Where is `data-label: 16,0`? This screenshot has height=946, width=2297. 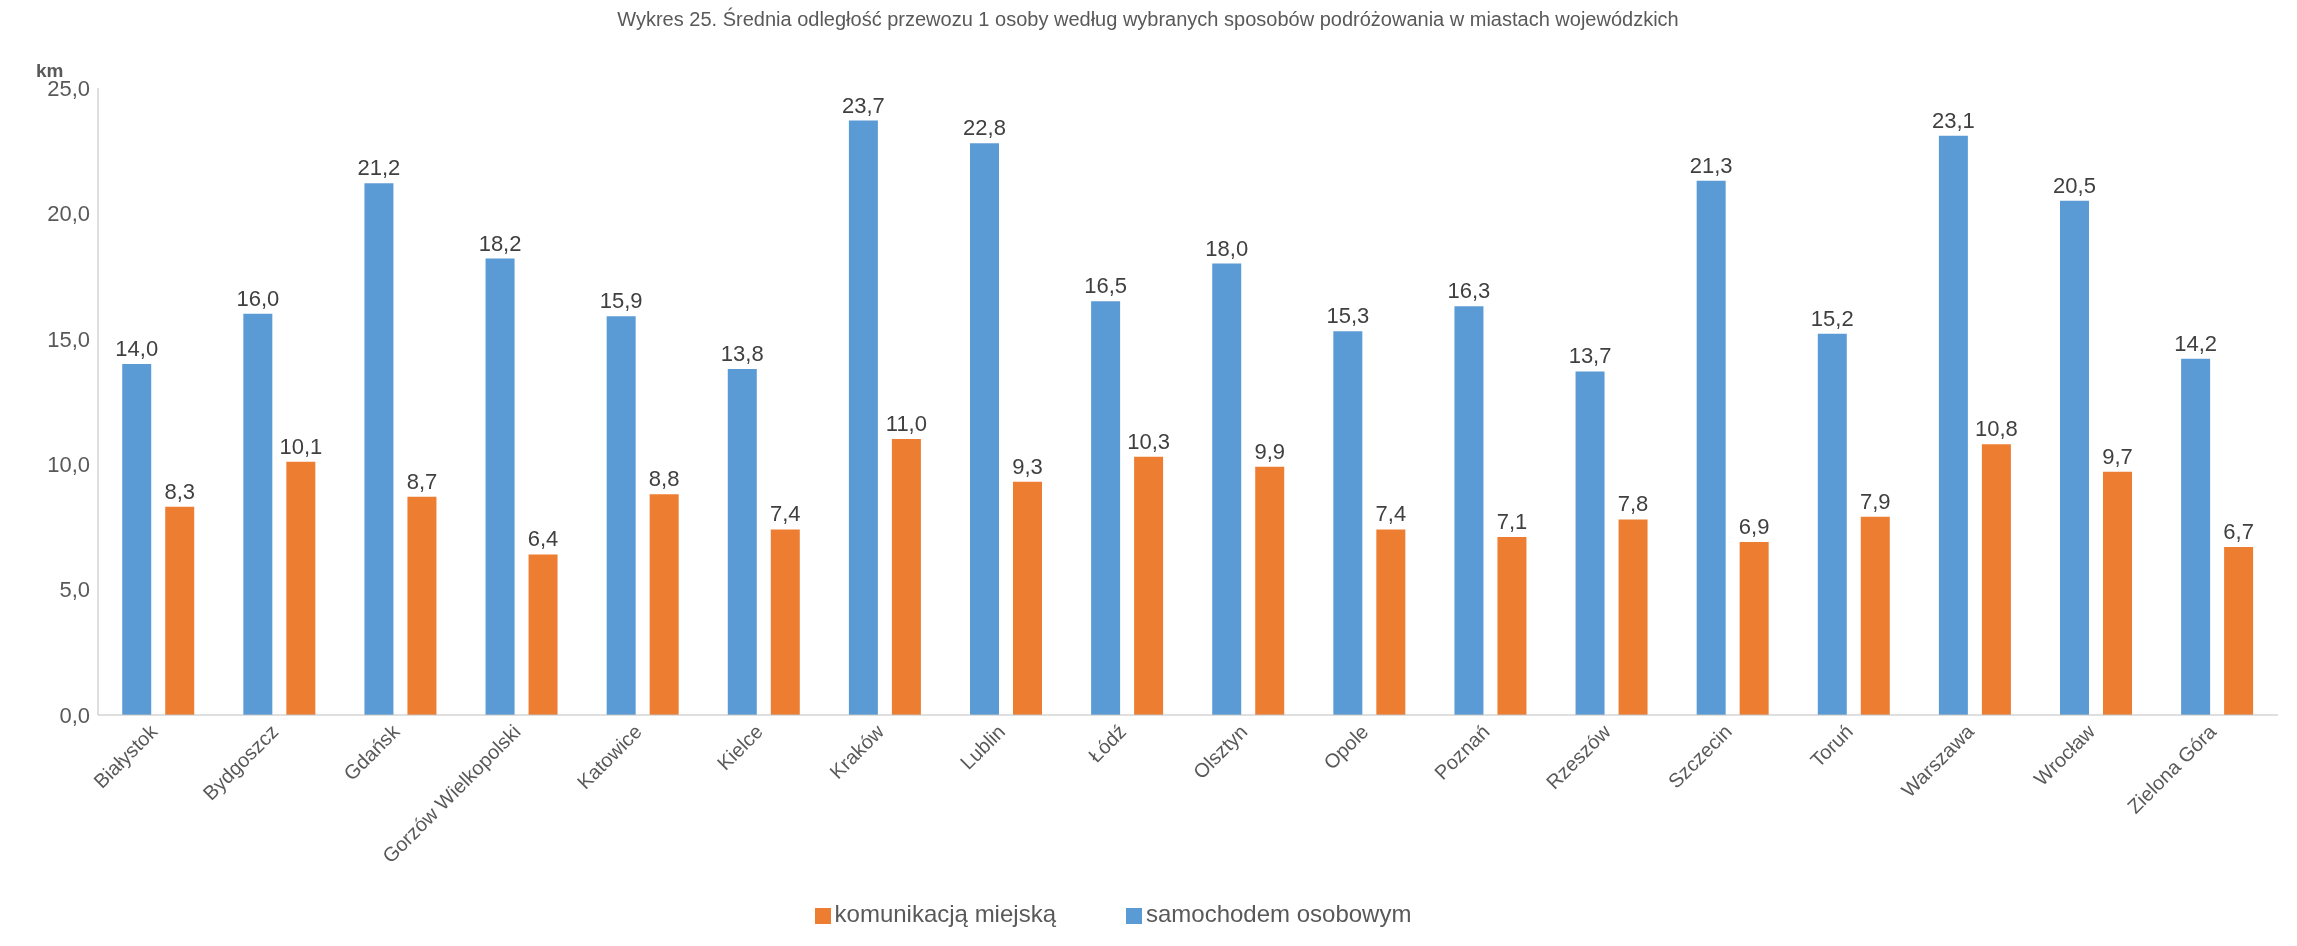
data-label: 16,0 is located at coordinates (258, 298).